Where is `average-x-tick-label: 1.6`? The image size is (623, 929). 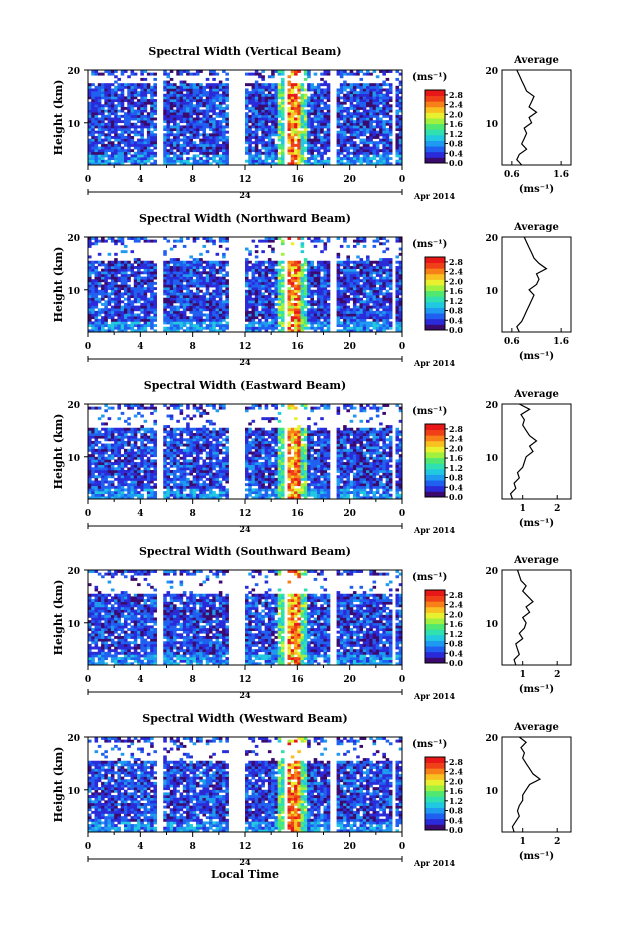
average-x-tick-label: 1.6 is located at coordinates (561, 342).